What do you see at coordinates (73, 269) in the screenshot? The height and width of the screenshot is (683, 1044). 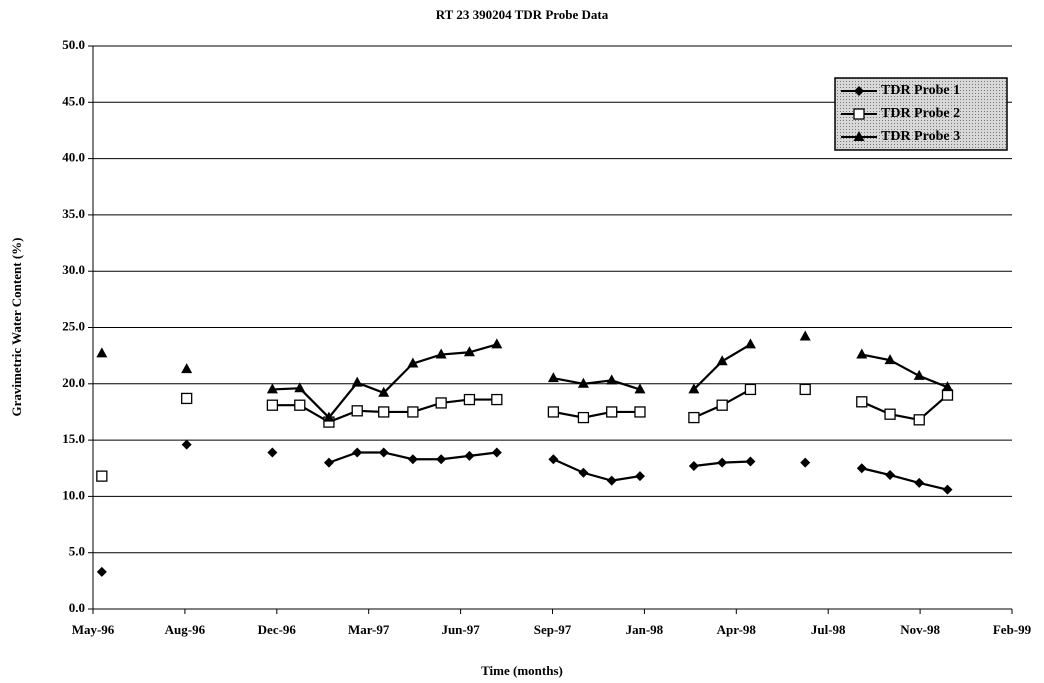 I see `y-tick-label: 30.0` at bounding box center [73, 269].